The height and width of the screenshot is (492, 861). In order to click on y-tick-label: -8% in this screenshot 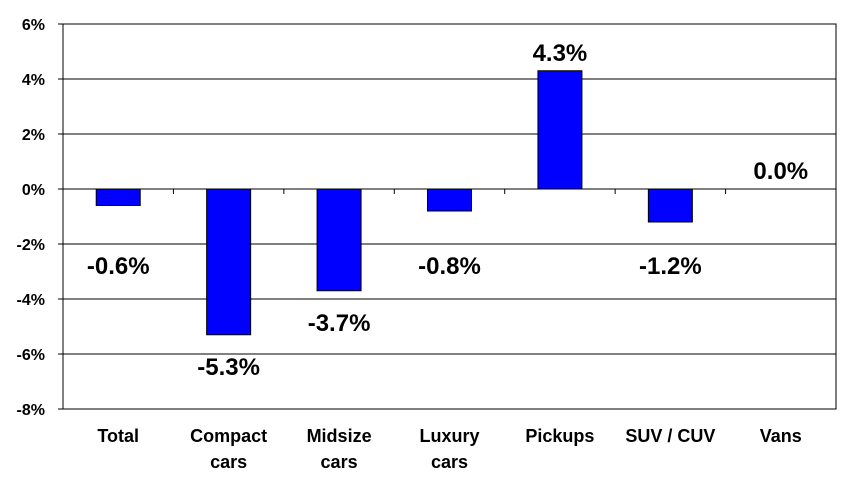, I will do `click(31, 410)`.